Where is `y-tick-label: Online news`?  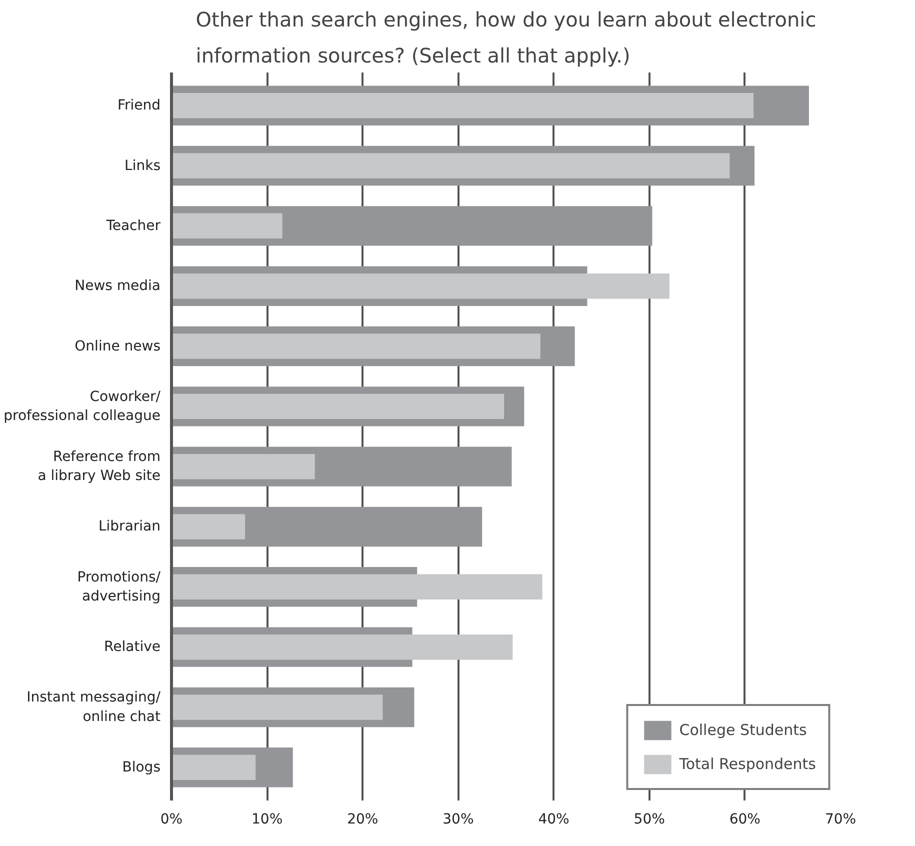
y-tick-label: Online news is located at coordinates (117, 346).